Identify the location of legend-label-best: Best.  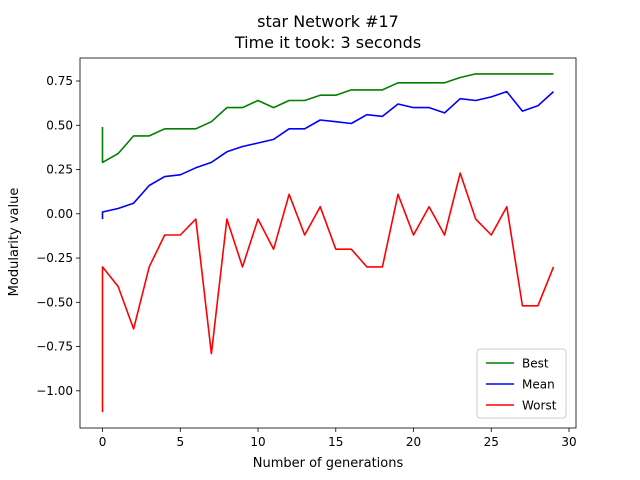
(535, 364).